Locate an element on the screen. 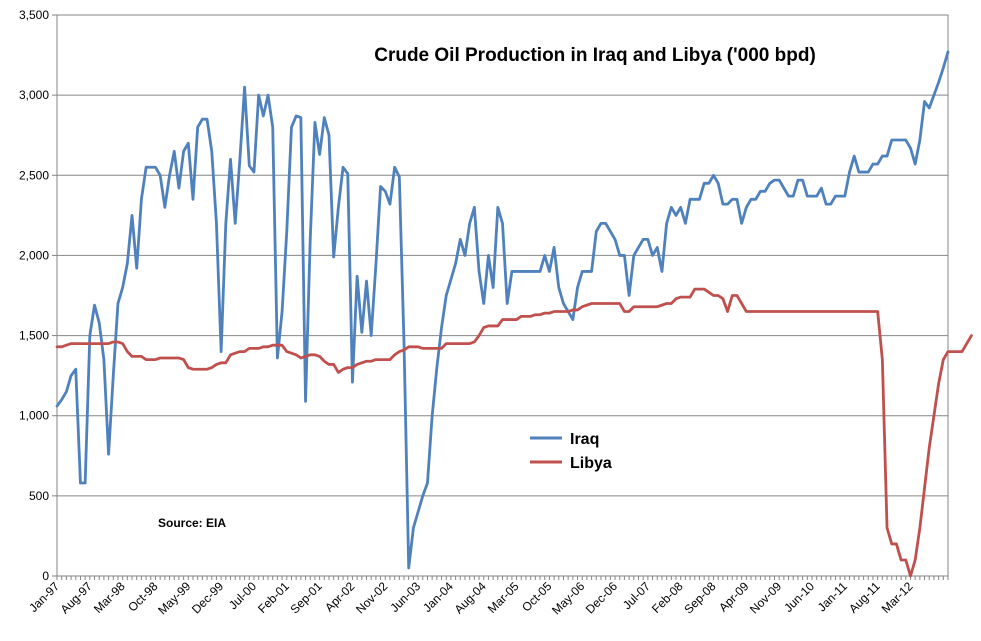  y-tick-label: 3,000 is located at coordinates (34, 95).